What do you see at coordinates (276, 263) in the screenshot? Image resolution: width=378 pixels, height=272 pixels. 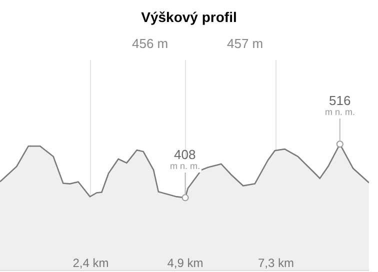 I see `x-tick-label: 7,3 km` at bounding box center [276, 263].